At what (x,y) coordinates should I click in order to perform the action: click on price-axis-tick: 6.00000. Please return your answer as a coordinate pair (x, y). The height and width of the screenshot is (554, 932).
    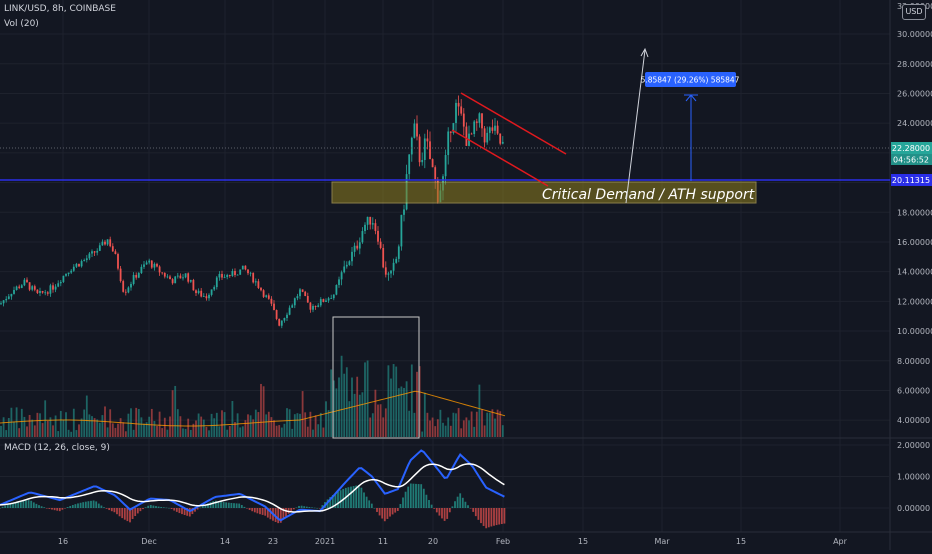
    Looking at the image, I should click on (913, 390).